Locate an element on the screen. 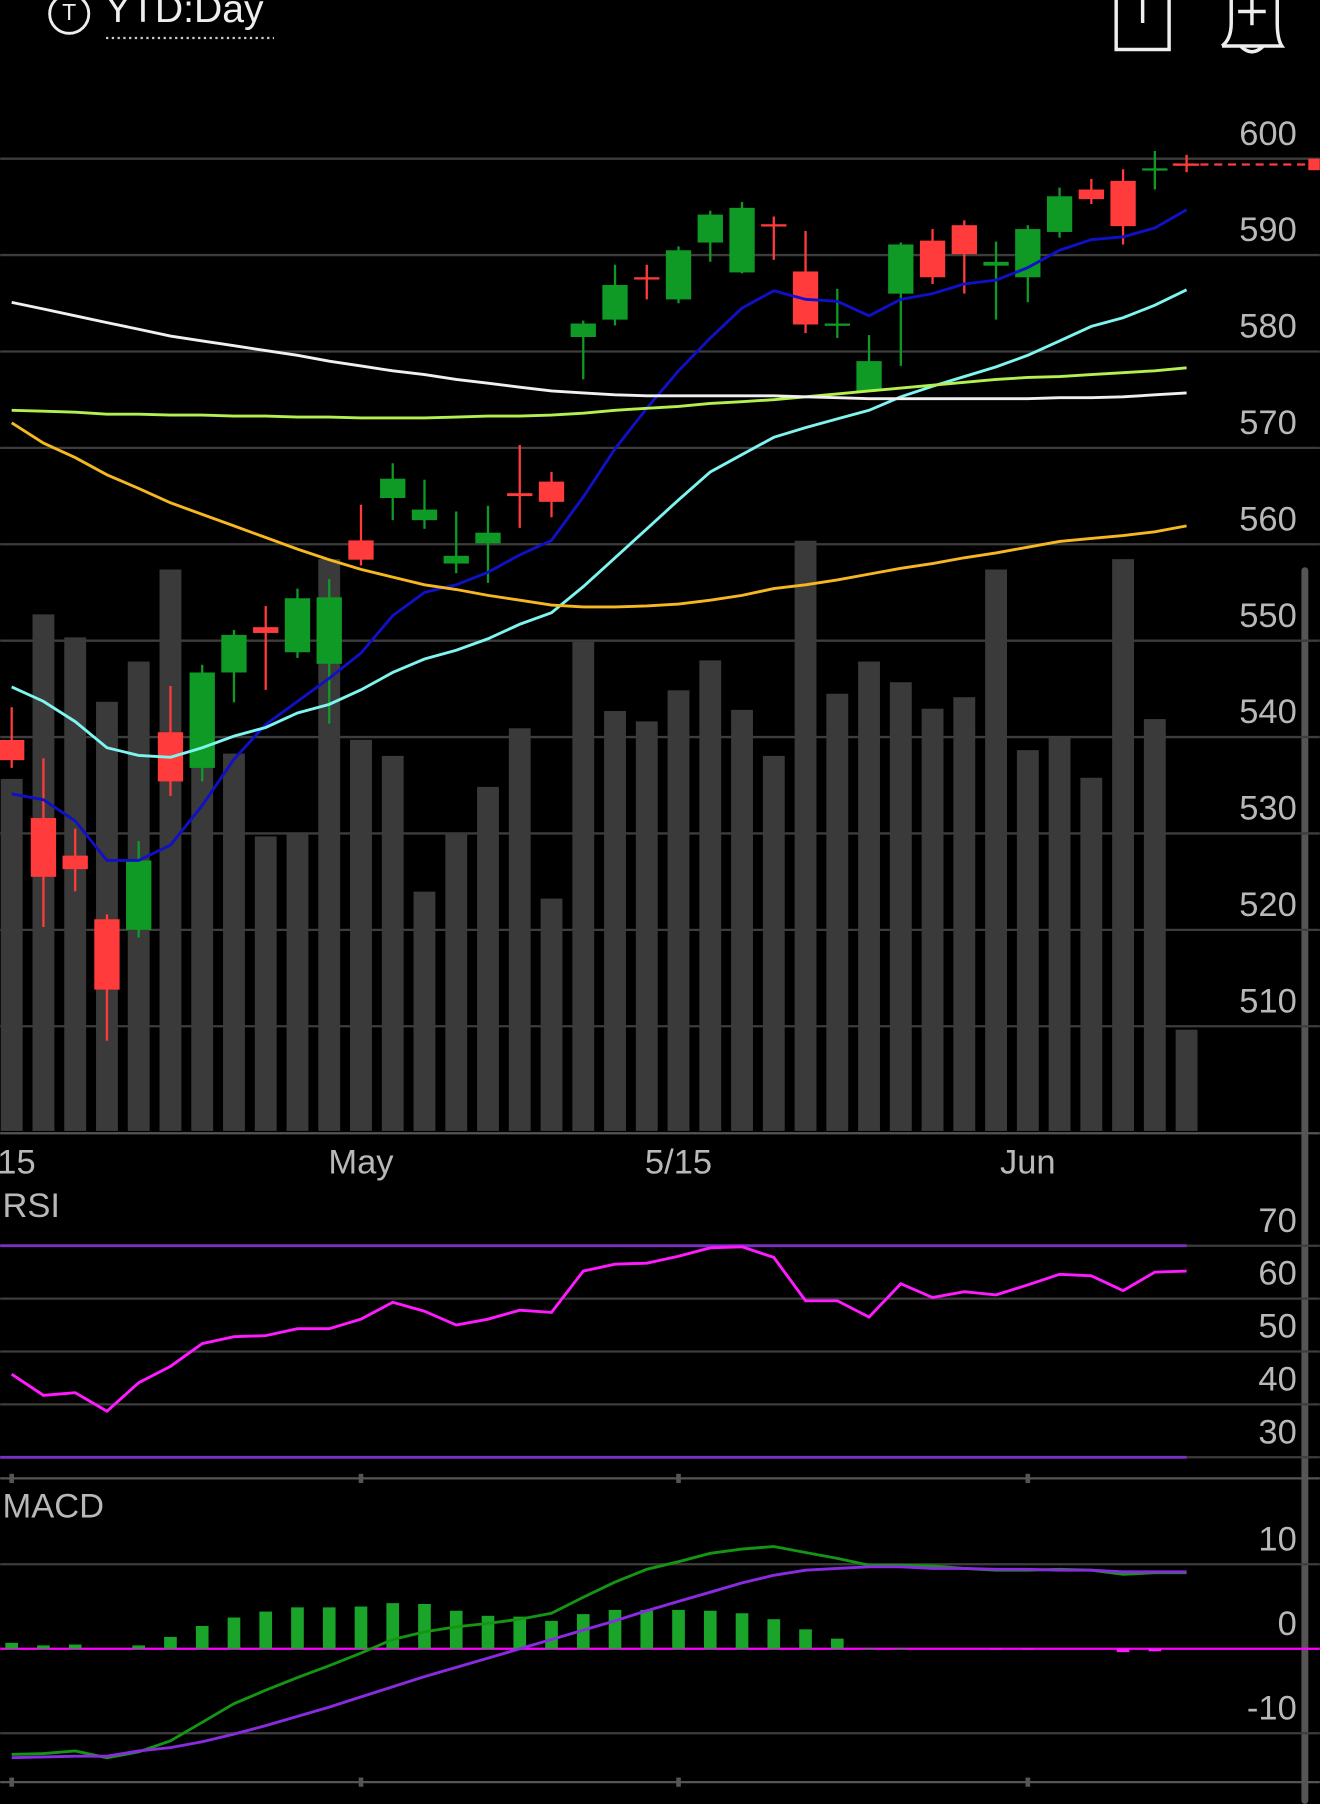 This screenshot has width=1320, height=1804. y-tick-label: 540 is located at coordinates (1268, 712).